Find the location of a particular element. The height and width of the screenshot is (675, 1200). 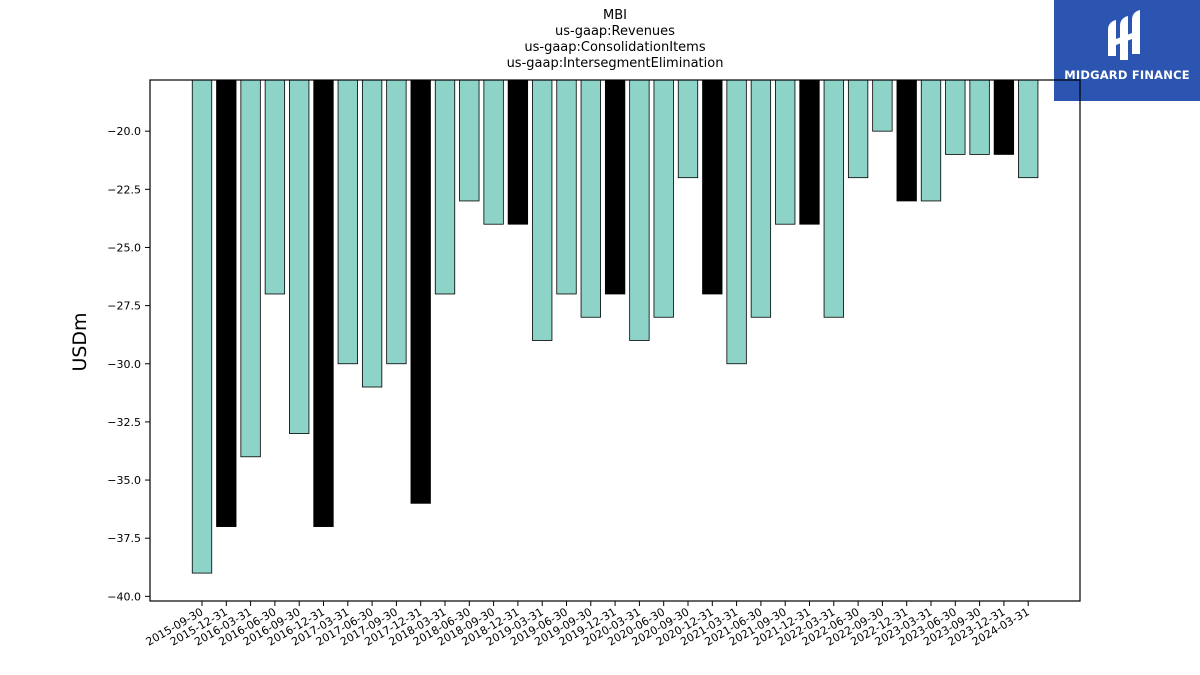

y-tick-label--40: −40.0 is located at coordinates (124, 596).